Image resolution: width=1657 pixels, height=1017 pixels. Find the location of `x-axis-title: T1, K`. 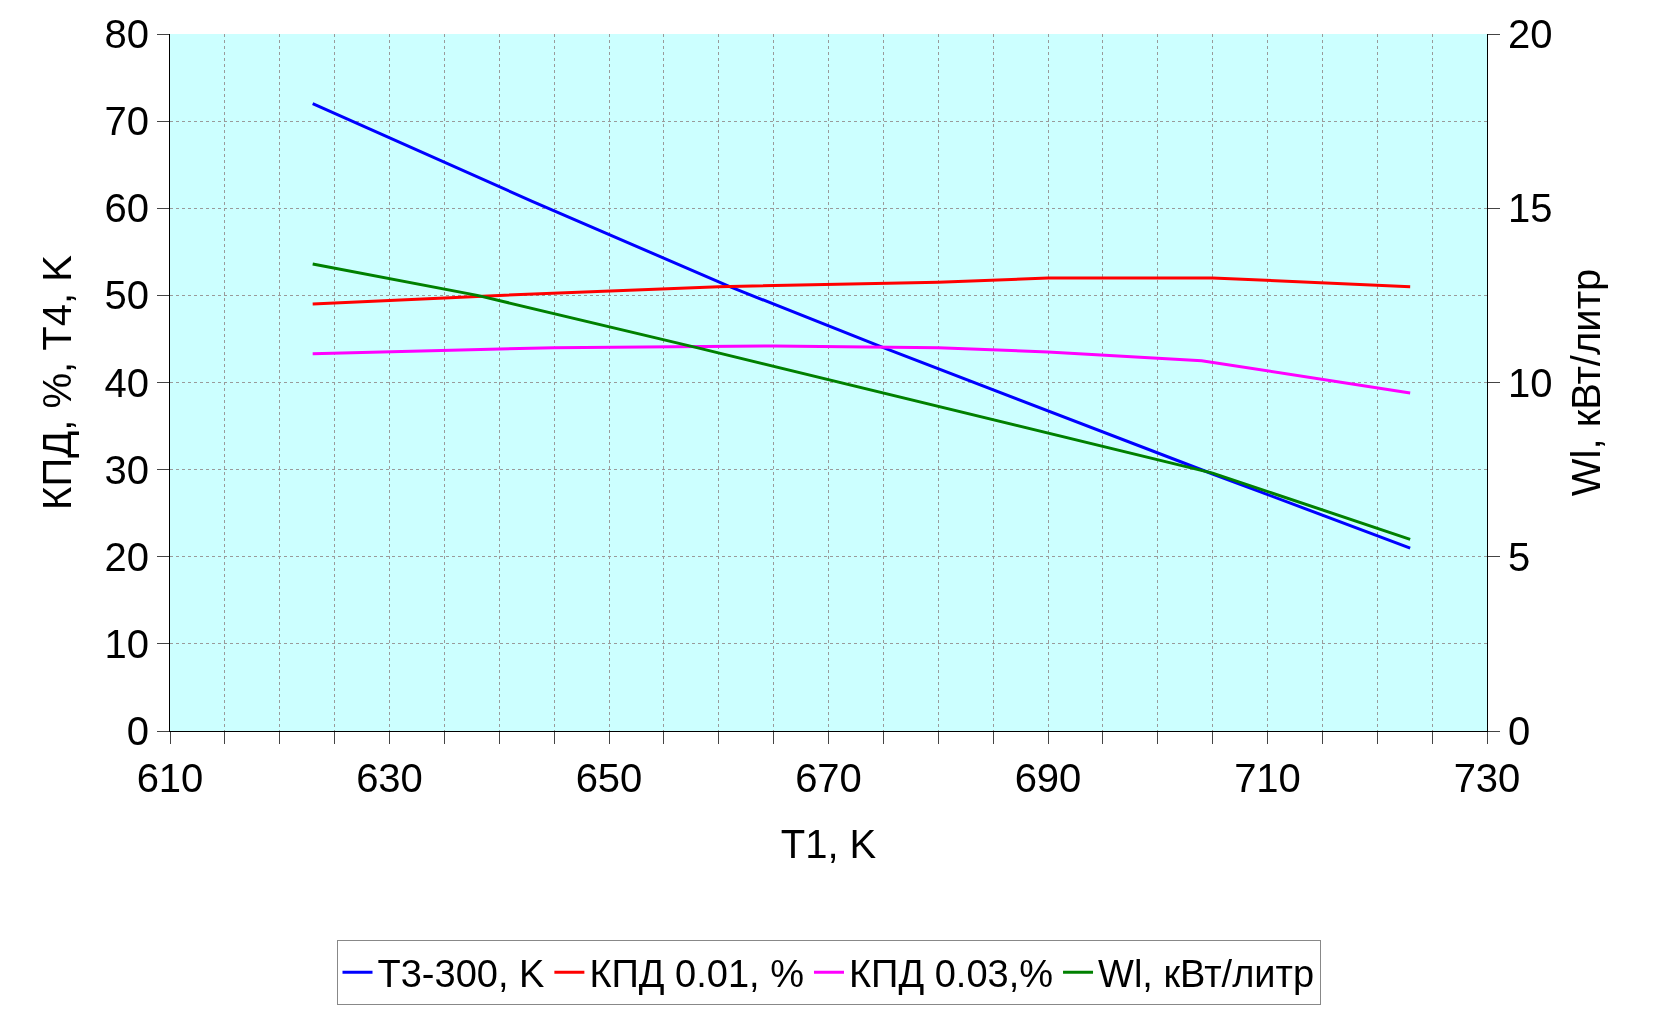

x-axis-title: T1, K is located at coordinates (828, 843).